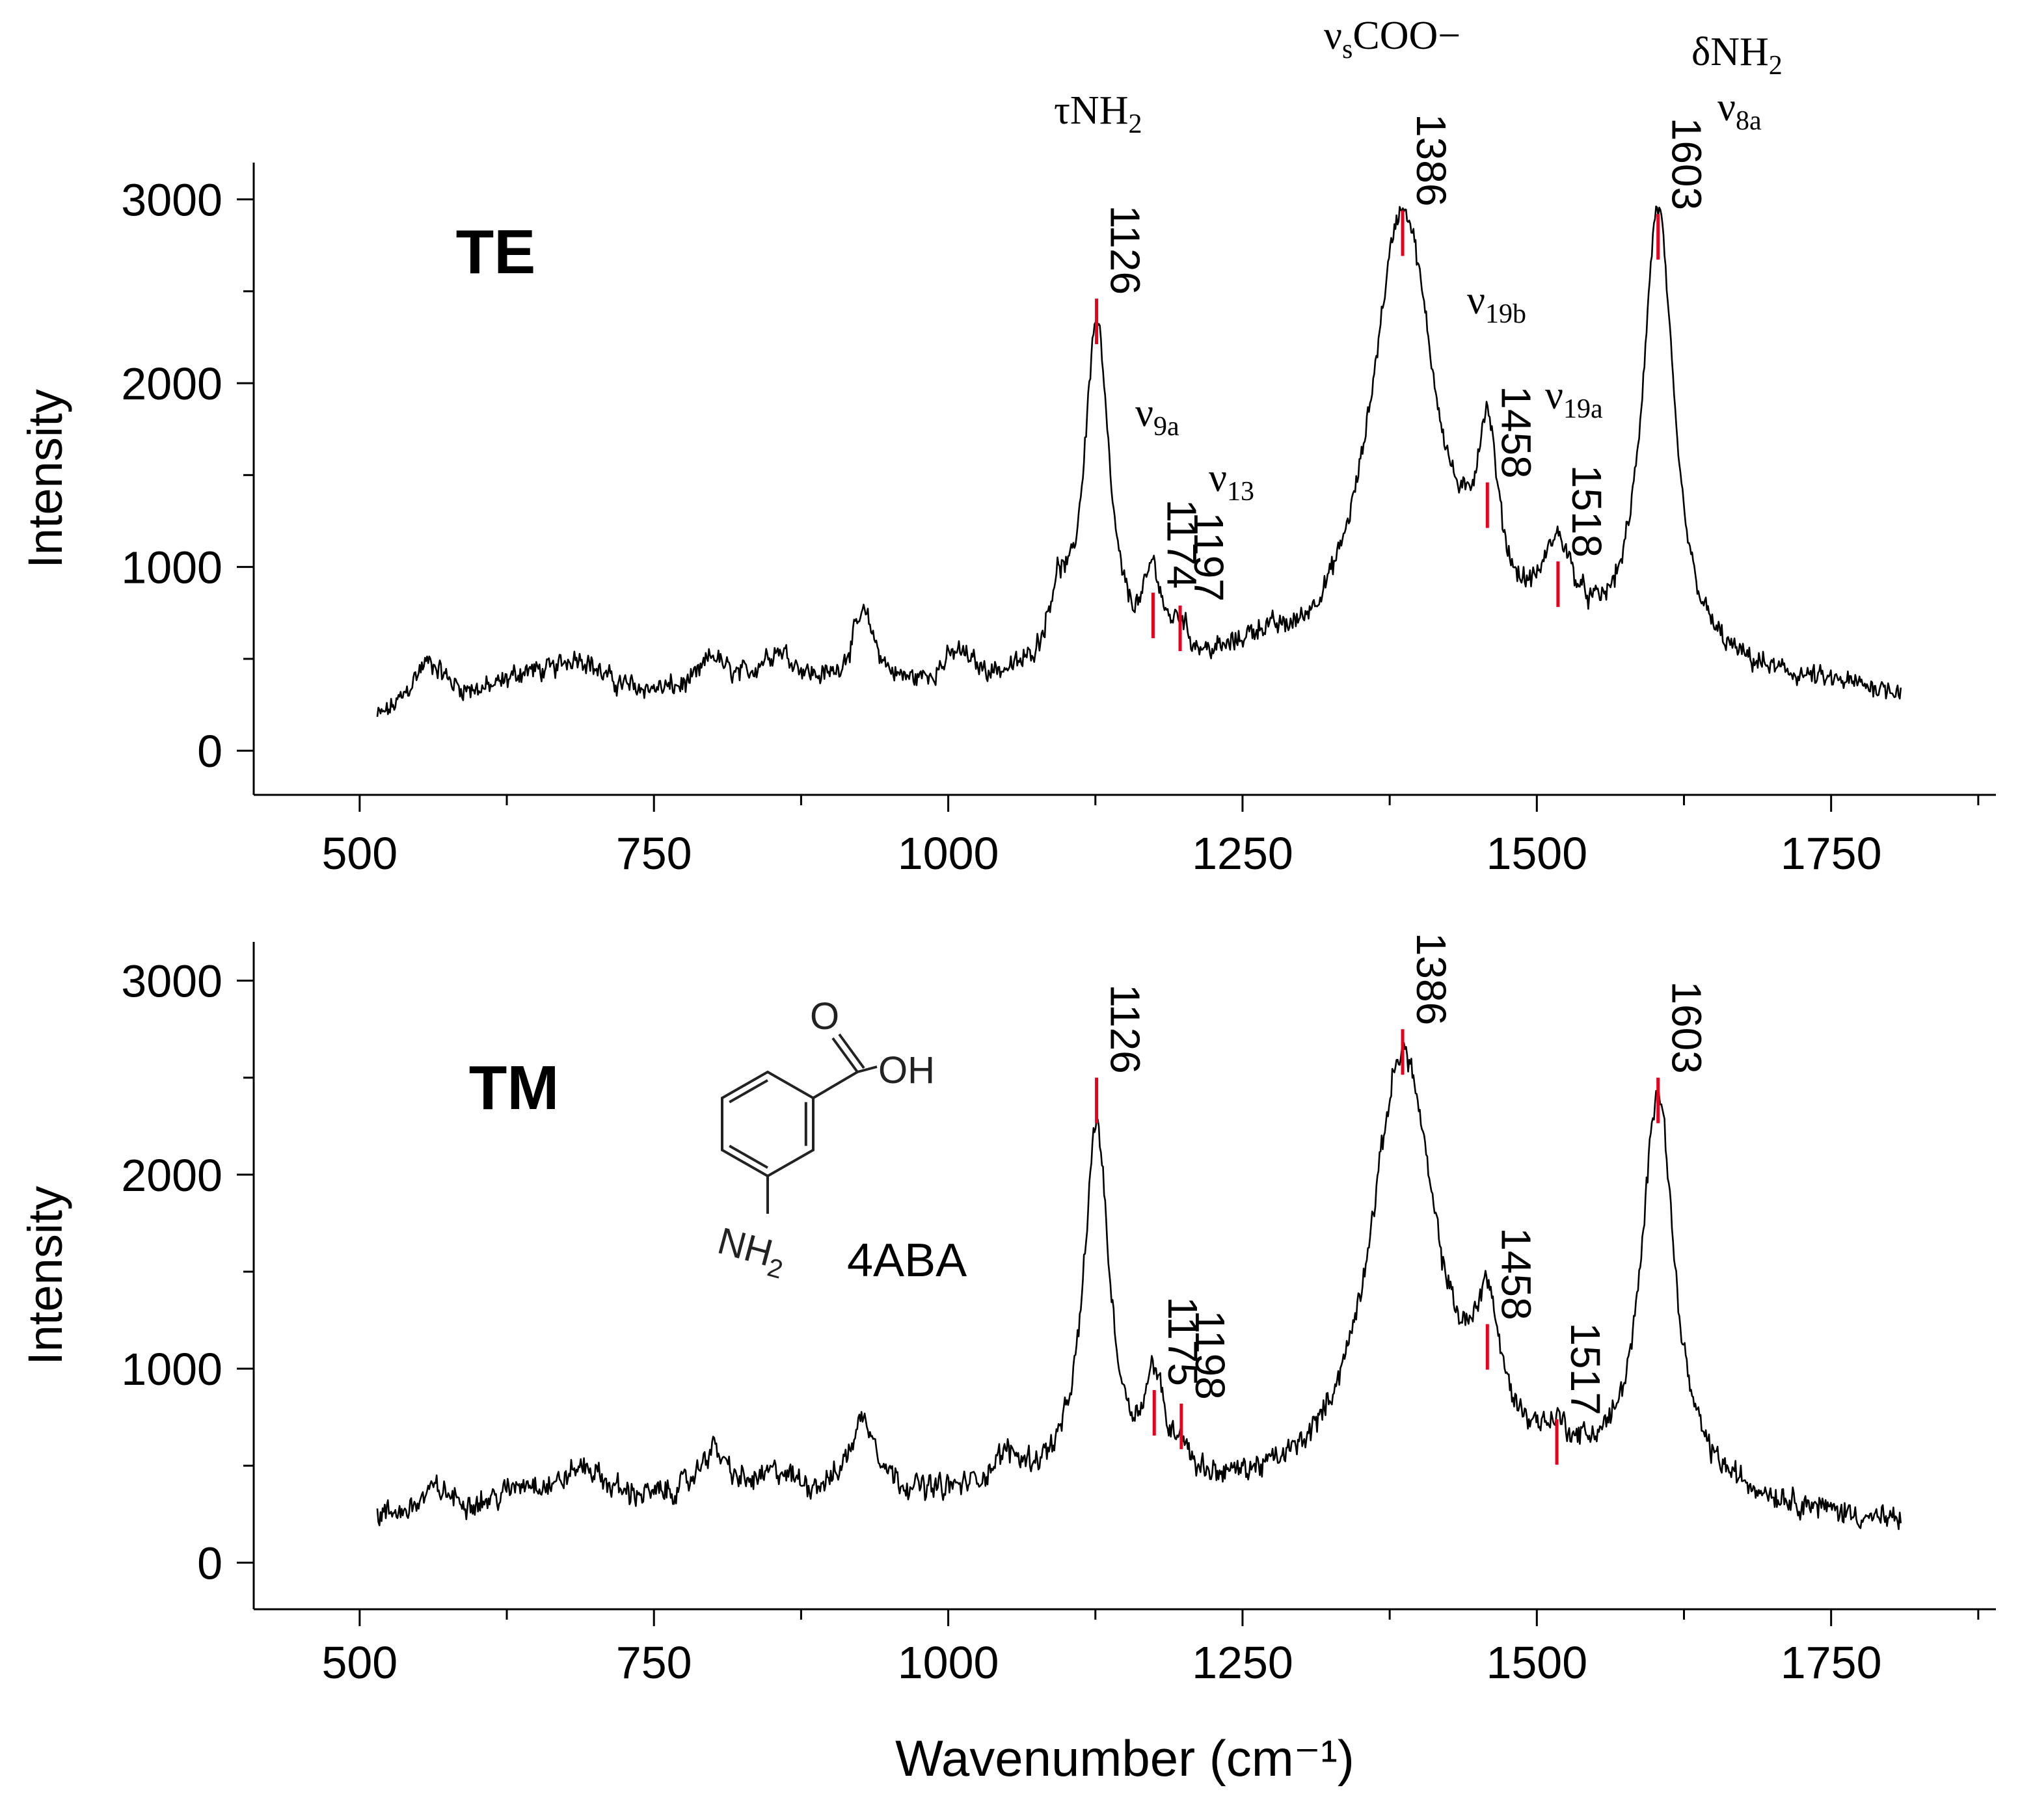 Image resolution: width=2033 pixels, height=1820 pixels. What do you see at coordinates (1737, 56) in the screenshot?
I see `mode-label: δNH2` at bounding box center [1737, 56].